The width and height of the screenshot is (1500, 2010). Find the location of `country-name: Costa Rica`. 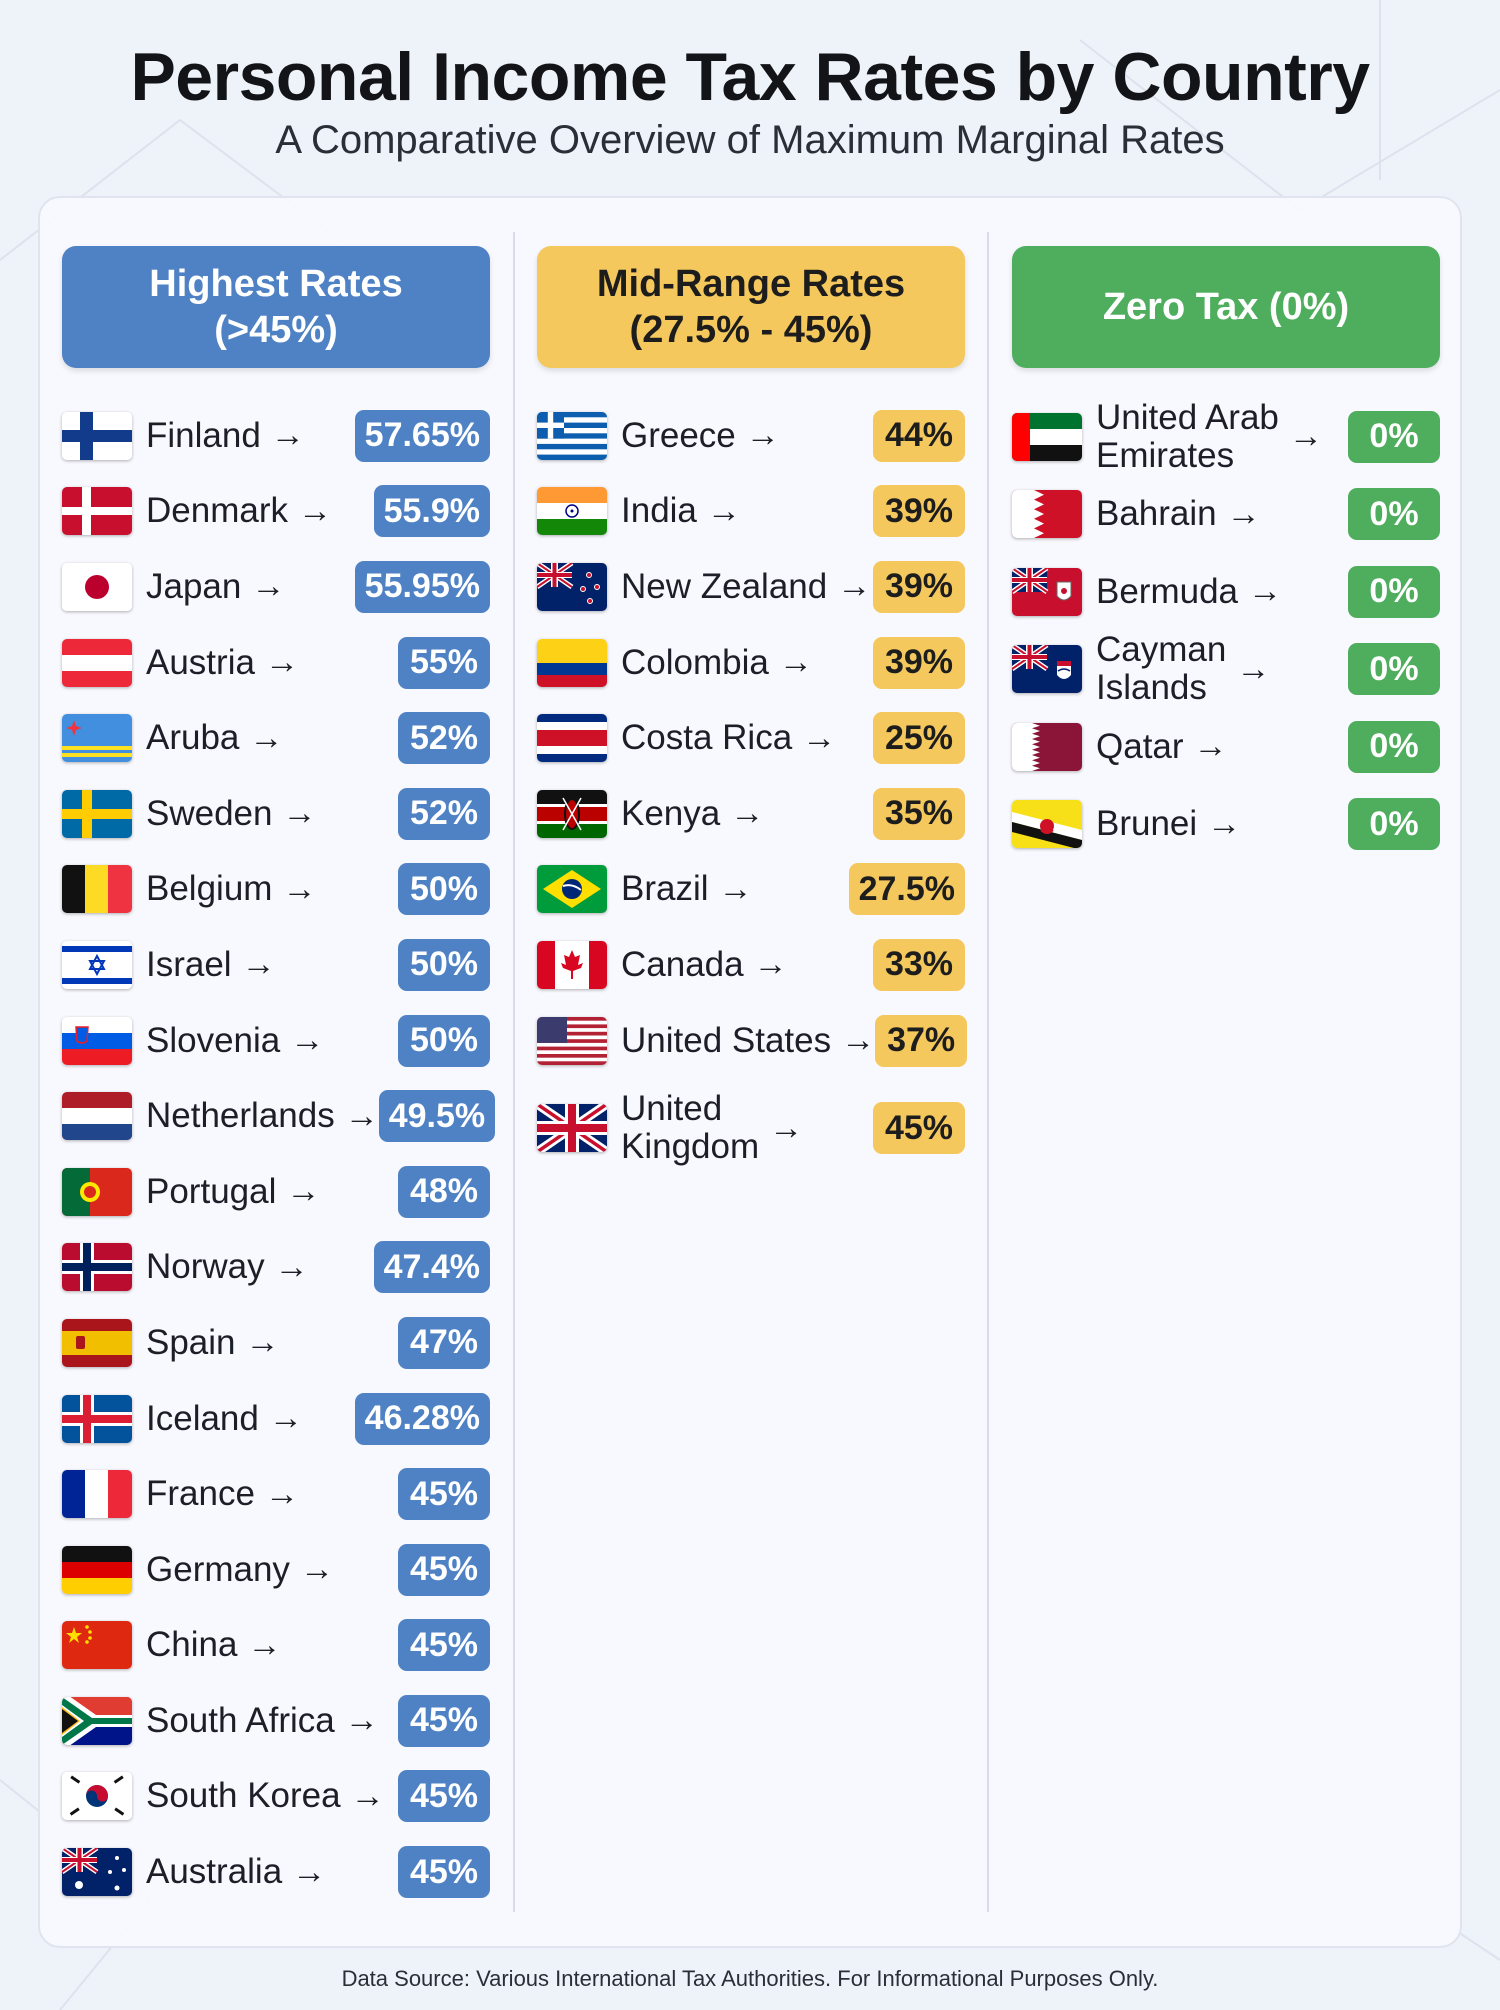

country-name: Costa Rica is located at coordinates (707, 738).